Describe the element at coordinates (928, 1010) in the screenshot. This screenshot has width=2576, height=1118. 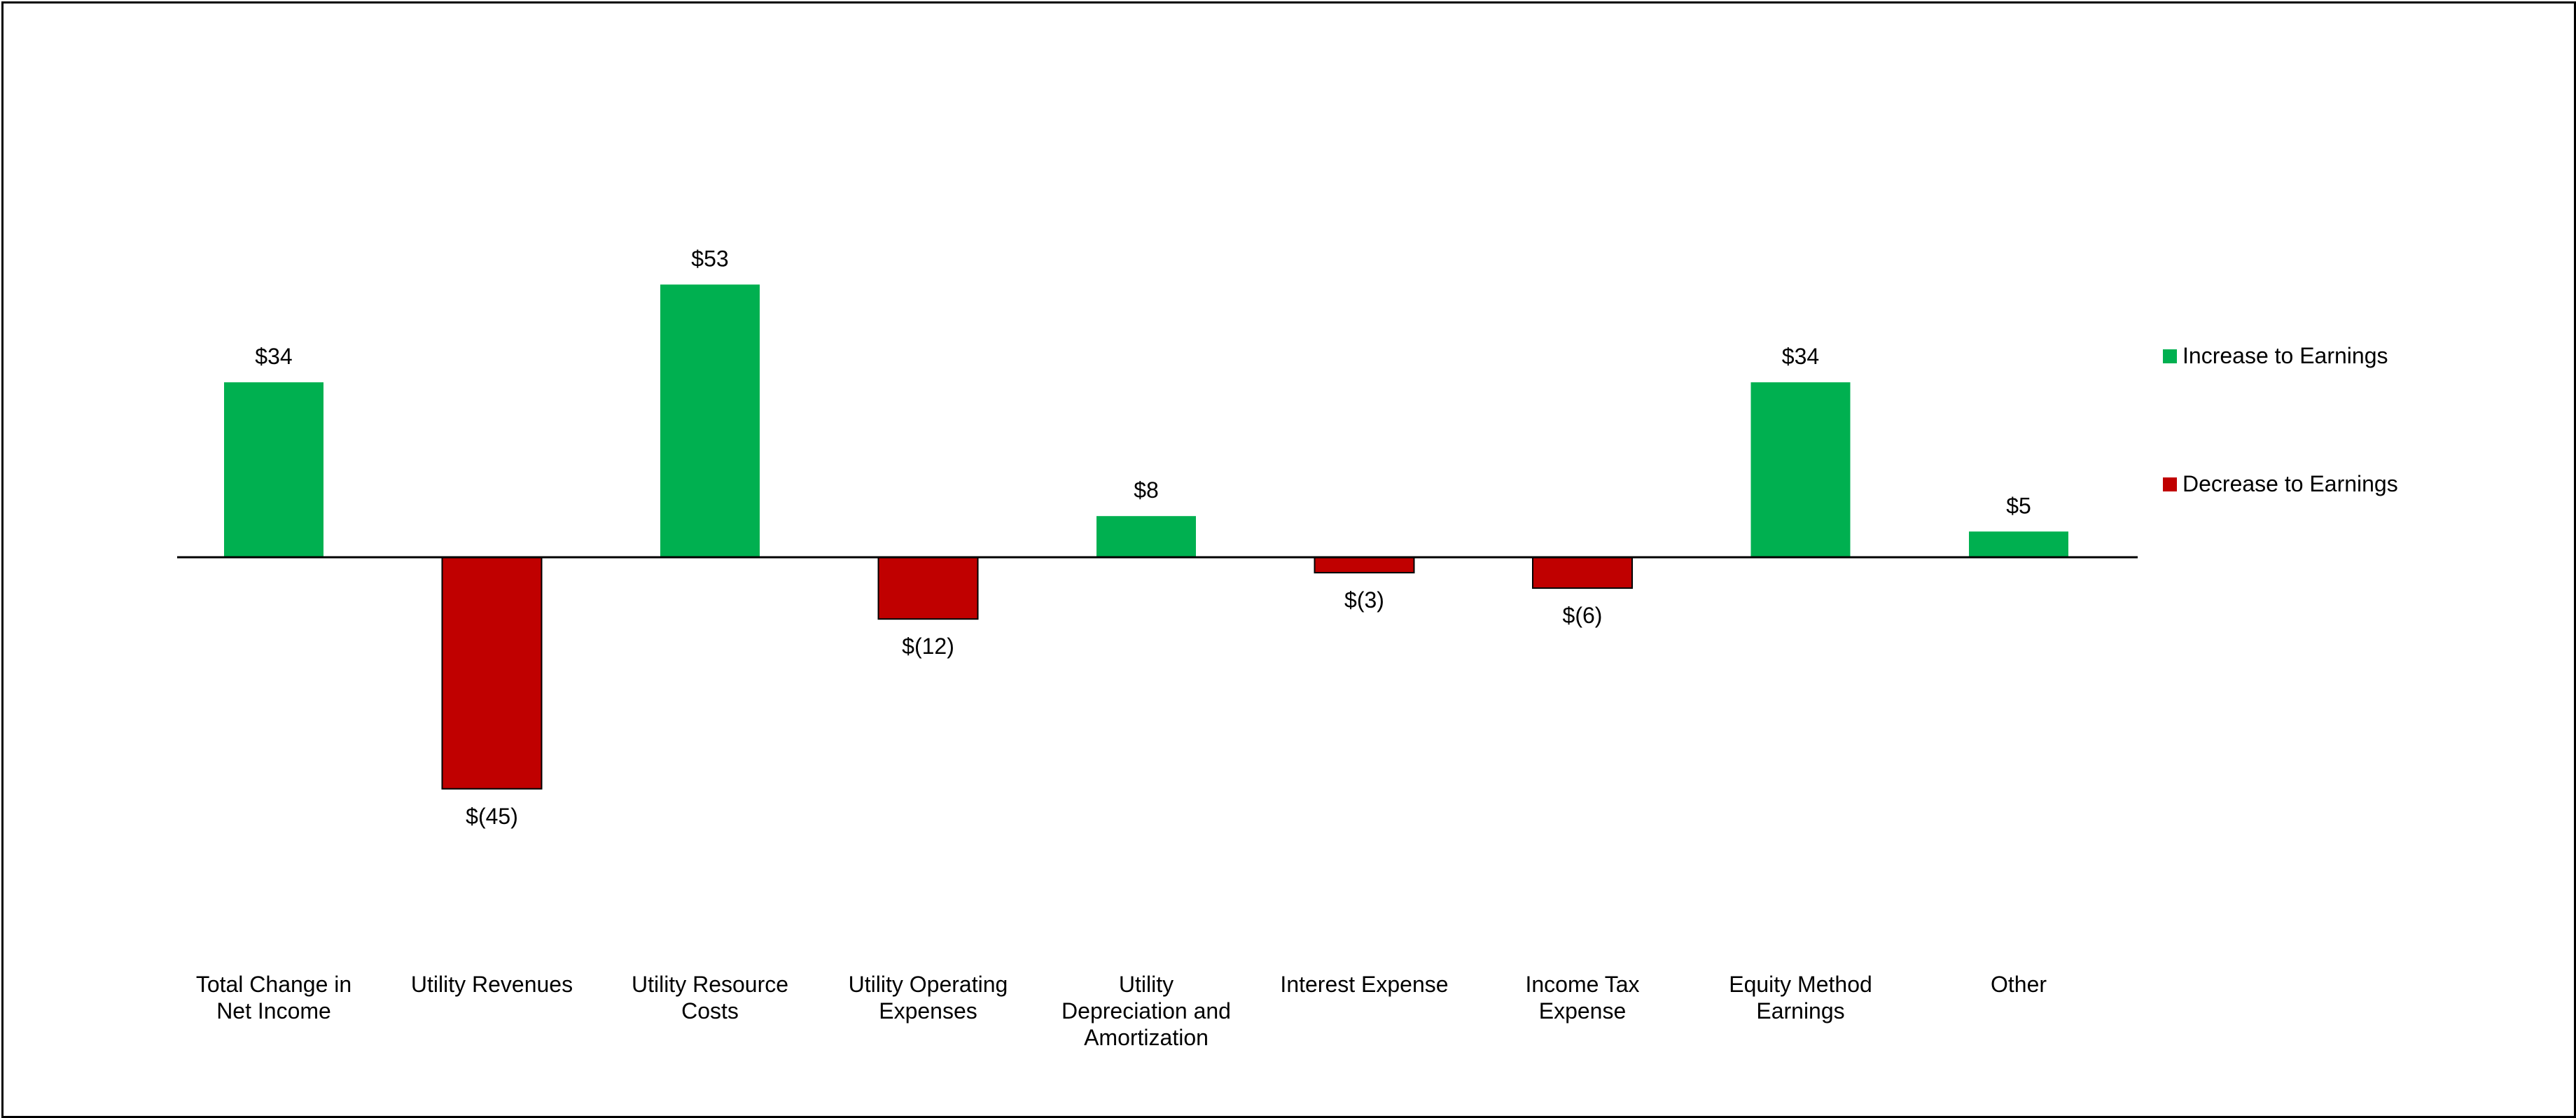
I see `category-label-3-line-1: Expenses` at that location.